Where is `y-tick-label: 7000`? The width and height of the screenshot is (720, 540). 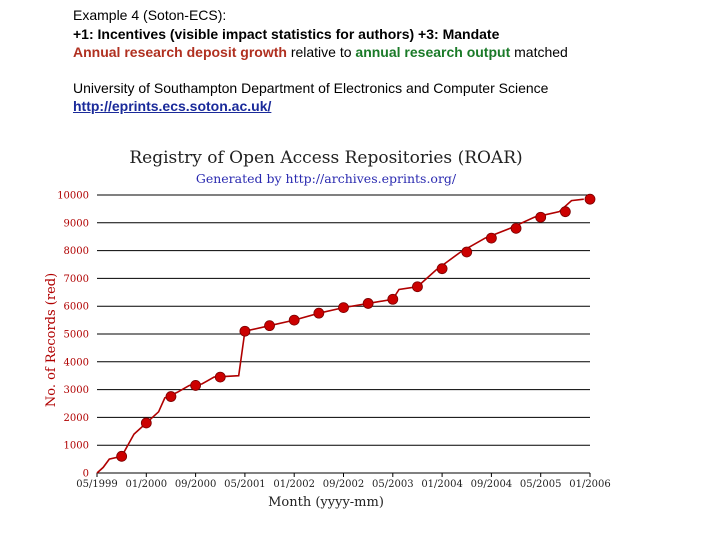
y-tick-label: 7000 is located at coordinates (76, 279).